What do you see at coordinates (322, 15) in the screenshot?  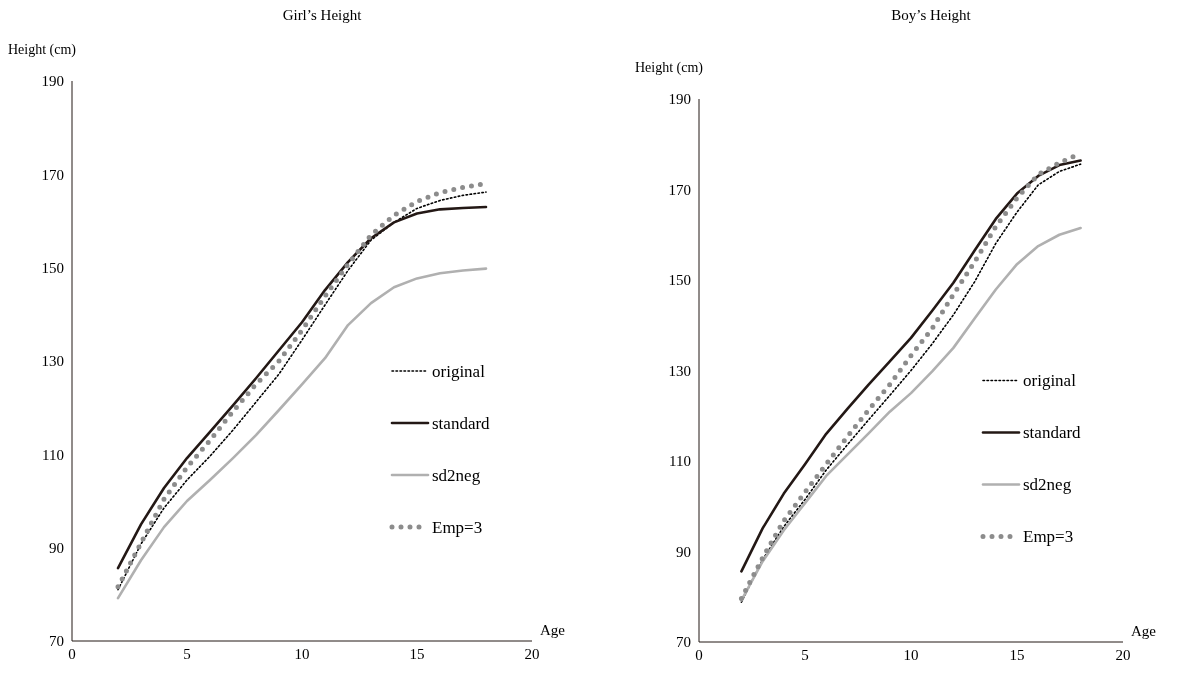 I see `chart-title: Girl’s Height` at bounding box center [322, 15].